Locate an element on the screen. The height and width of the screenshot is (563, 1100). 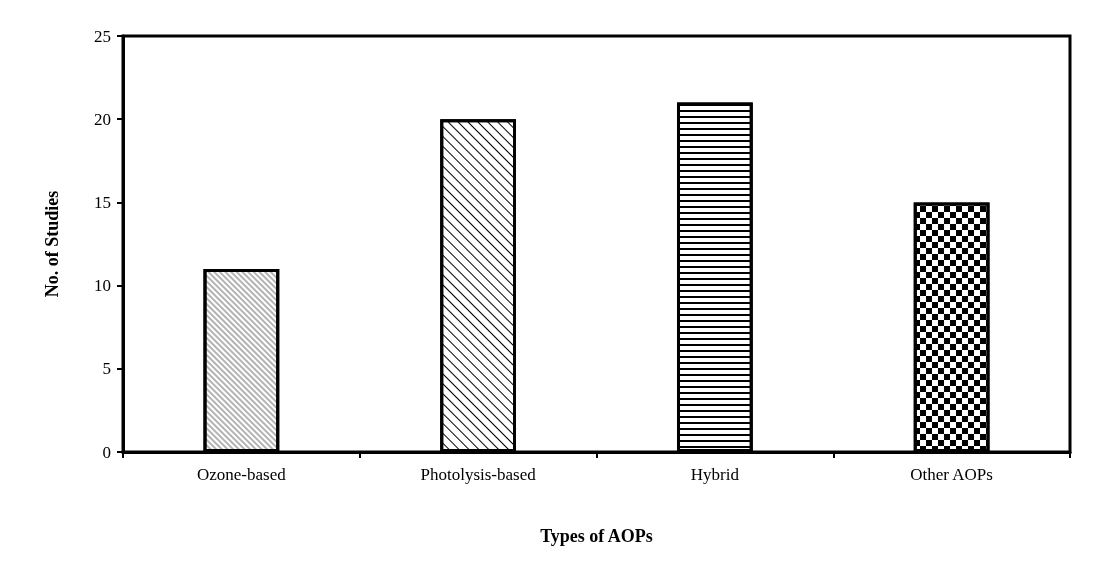
y-tick-label: 20 is located at coordinates (102, 119).